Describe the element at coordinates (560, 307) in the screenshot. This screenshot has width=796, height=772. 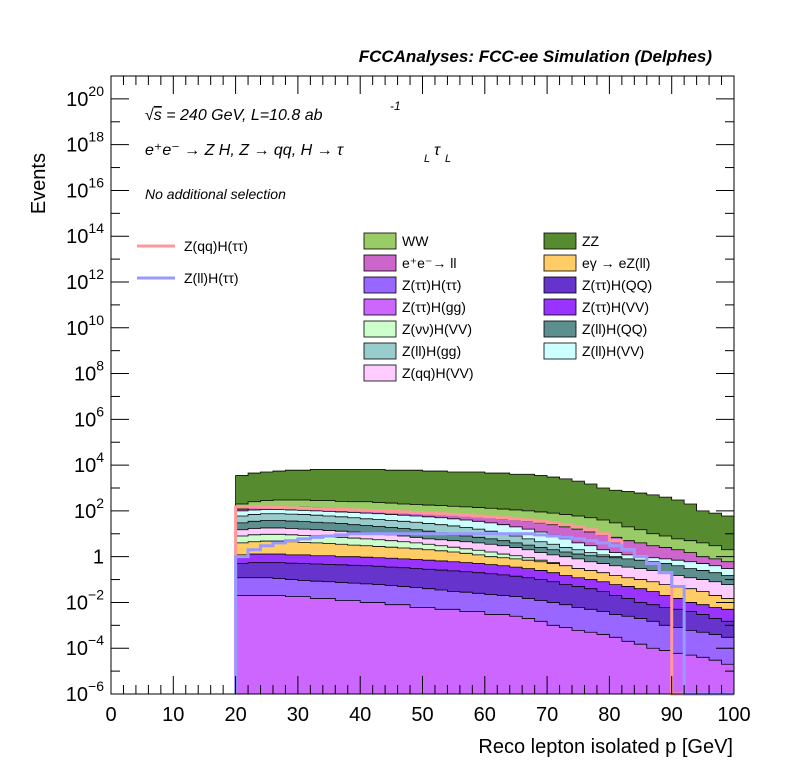
I see `legend-swatch-ztautau-hvv` at that location.